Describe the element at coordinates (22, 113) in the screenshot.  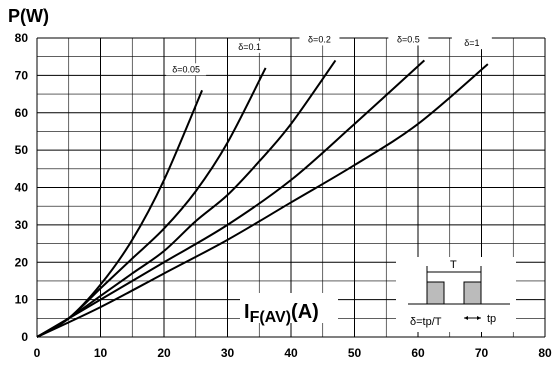
I see `y-tick-label: 60` at that location.